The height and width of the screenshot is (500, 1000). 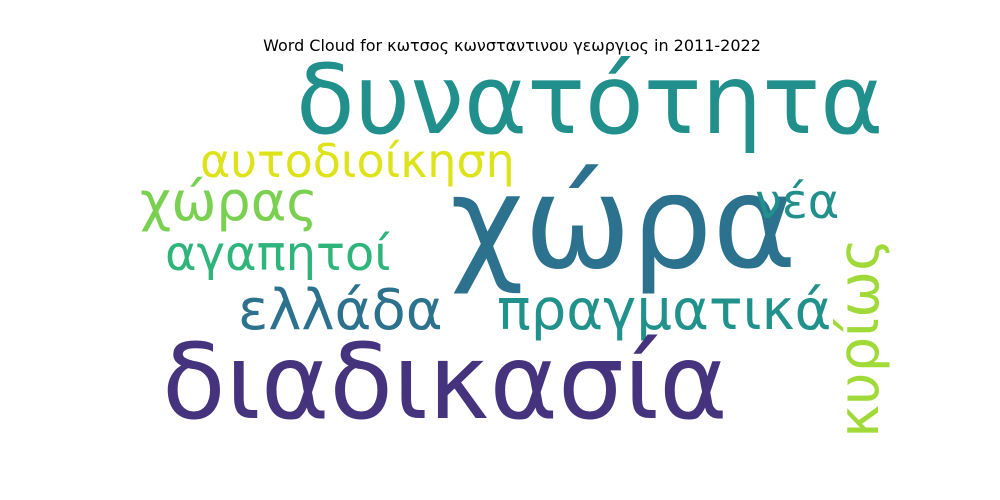 What do you see at coordinates (623, 223) in the screenshot?
I see `word-chora: χώρα` at bounding box center [623, 223].